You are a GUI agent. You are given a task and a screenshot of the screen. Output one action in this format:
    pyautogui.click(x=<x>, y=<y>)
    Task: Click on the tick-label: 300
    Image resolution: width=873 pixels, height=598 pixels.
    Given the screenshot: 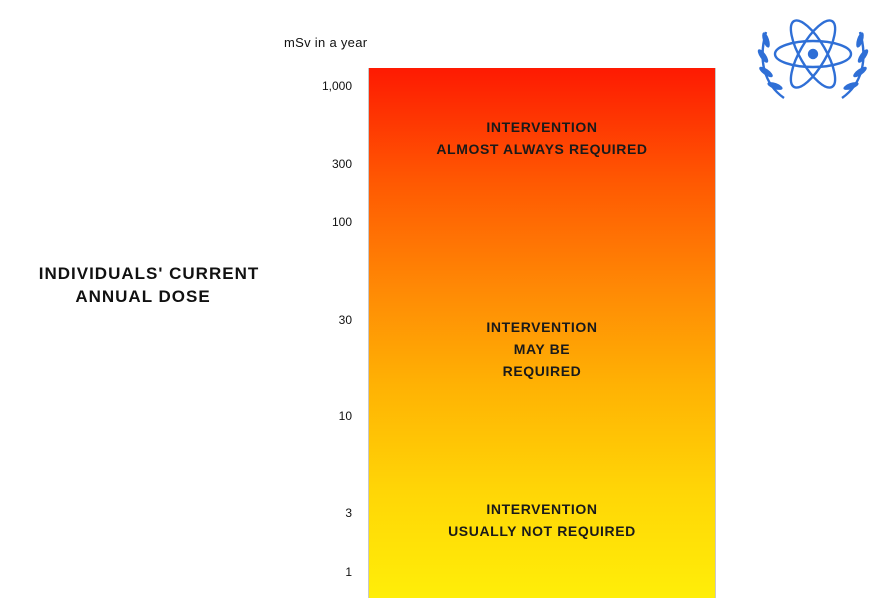 What is the action you would take?
    pyautogui.click(x=341, y=164)
    